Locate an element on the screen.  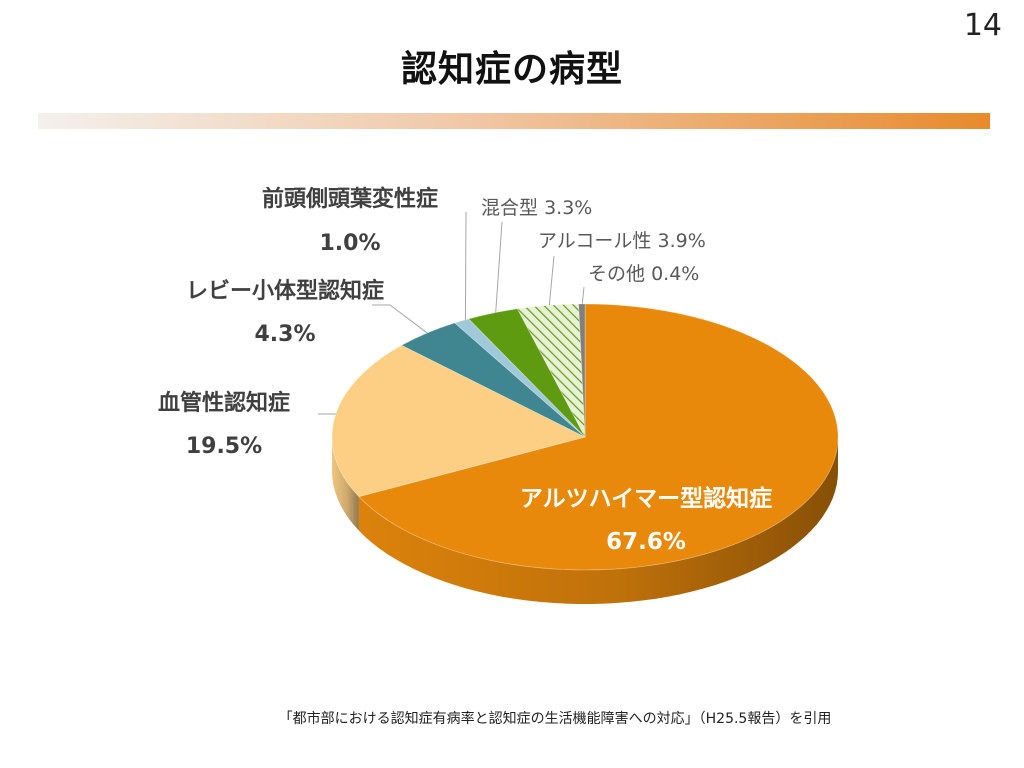
label-mixed-value: 3.3% is located at coordinates (568, 208).